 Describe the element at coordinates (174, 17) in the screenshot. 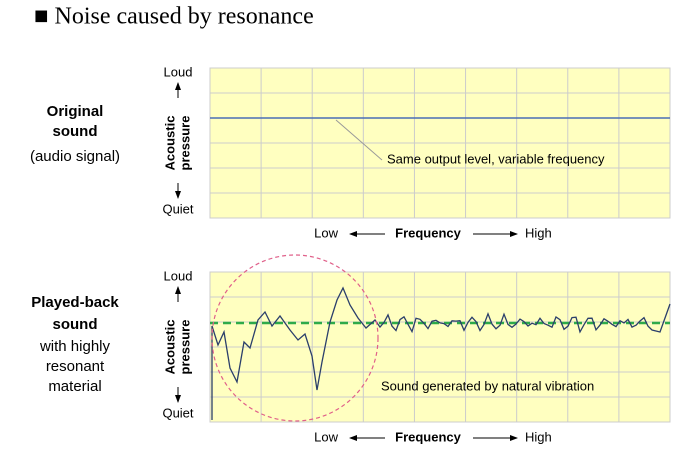

I see `page-title: ■ Noise caused by resonance` at that location.